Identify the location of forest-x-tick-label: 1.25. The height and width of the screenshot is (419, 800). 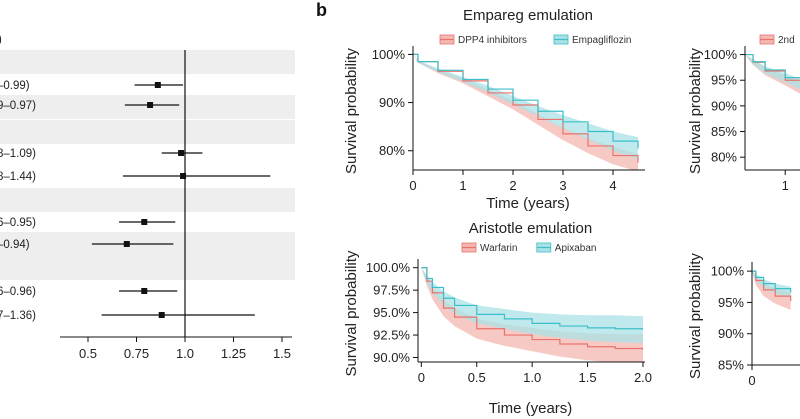
(233, 353).